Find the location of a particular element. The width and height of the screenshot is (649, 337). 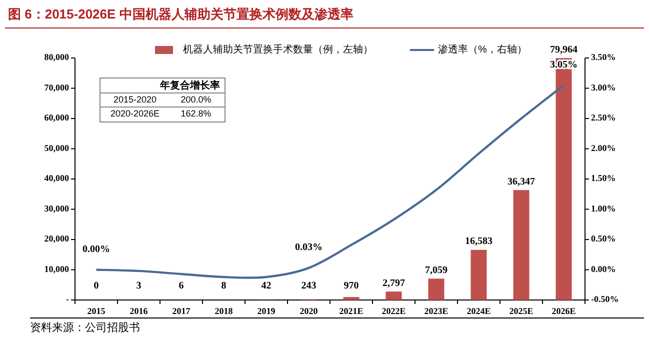

data-label: 243 is located at coordinates (308, 286).